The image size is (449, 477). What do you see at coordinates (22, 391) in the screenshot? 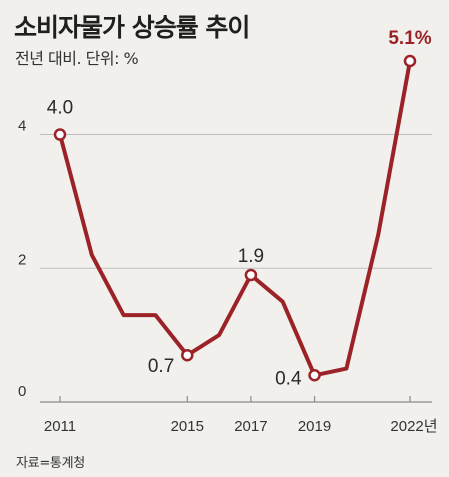
I see `y-tick-label: 0` at bounding box center [22, 391].